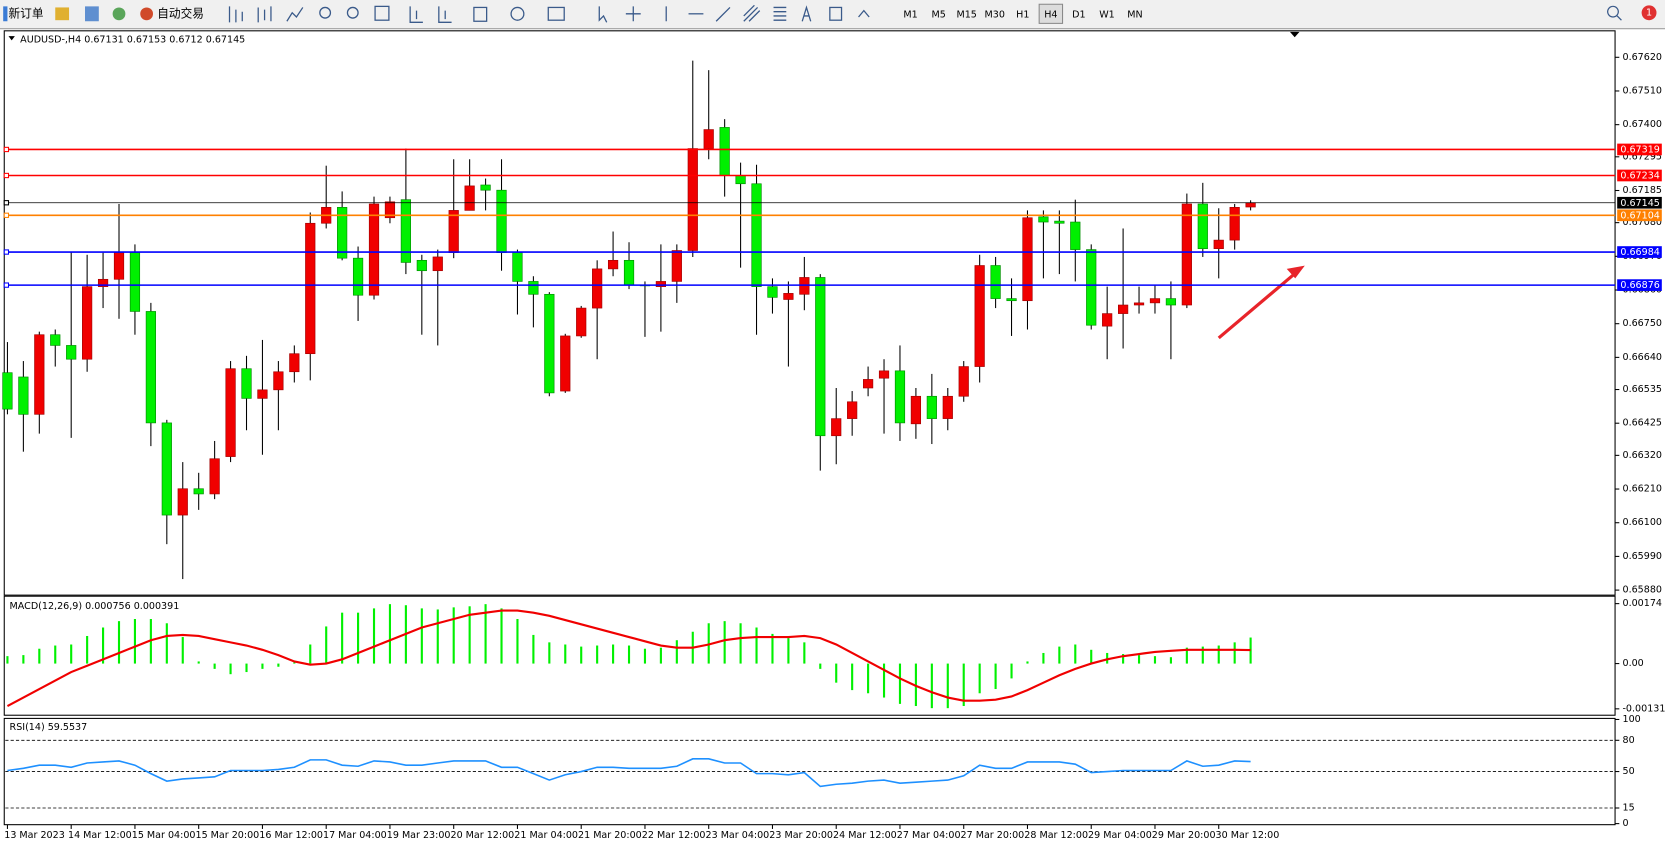 This screenshot has height=847, width=1665. Describe the element at coordinates (264, 14) in the screenshot. I see `candle-tool` at that location.